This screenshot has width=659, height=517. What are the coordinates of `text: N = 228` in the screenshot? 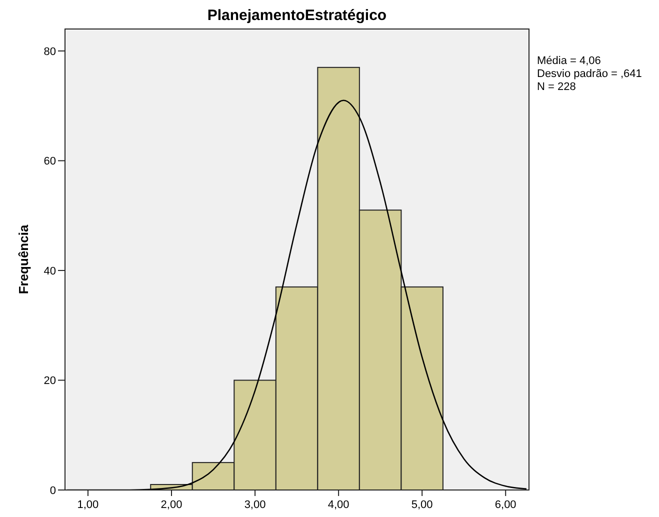 It's located at (556, 87).